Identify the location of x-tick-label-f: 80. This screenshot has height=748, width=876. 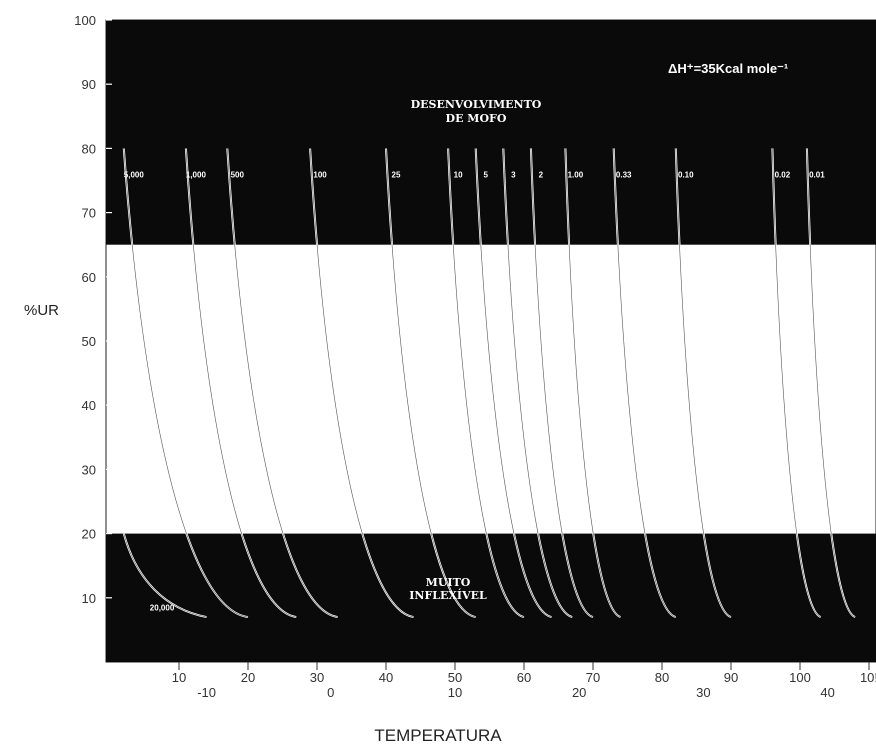
(662, 677).